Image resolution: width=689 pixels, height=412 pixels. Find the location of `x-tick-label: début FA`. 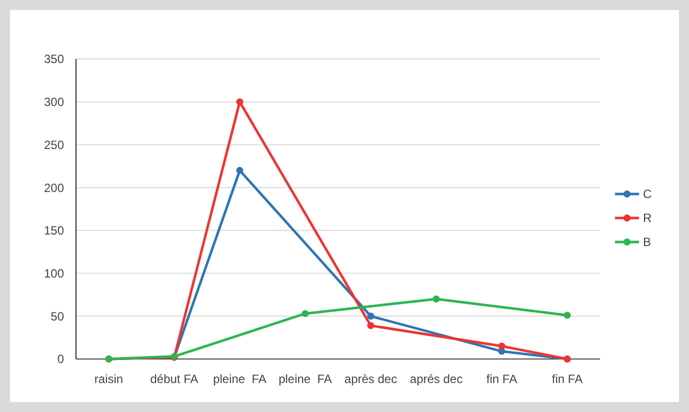

x-tick-label: début FA is located at coordinates (174, 379).